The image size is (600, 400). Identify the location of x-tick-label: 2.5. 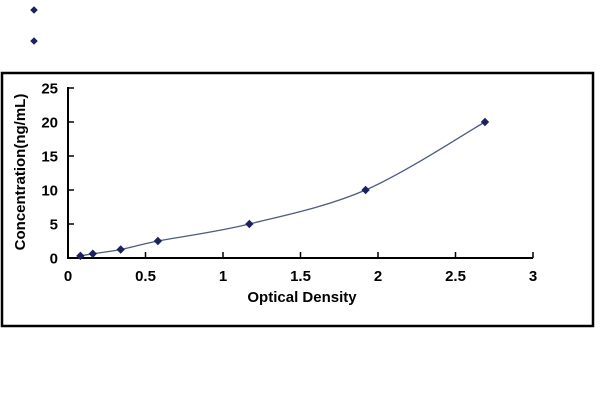
(455, 276).